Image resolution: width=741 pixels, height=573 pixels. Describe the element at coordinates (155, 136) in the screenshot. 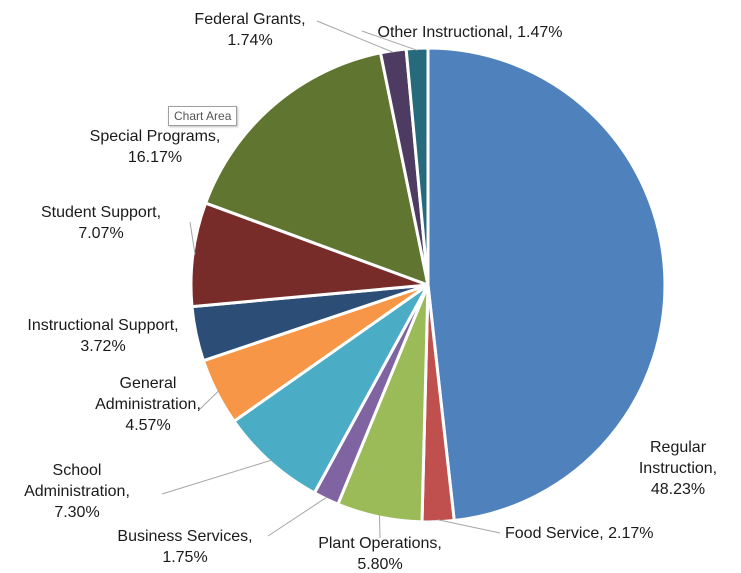

I see `data-label-line: Special Programs,` at that location.